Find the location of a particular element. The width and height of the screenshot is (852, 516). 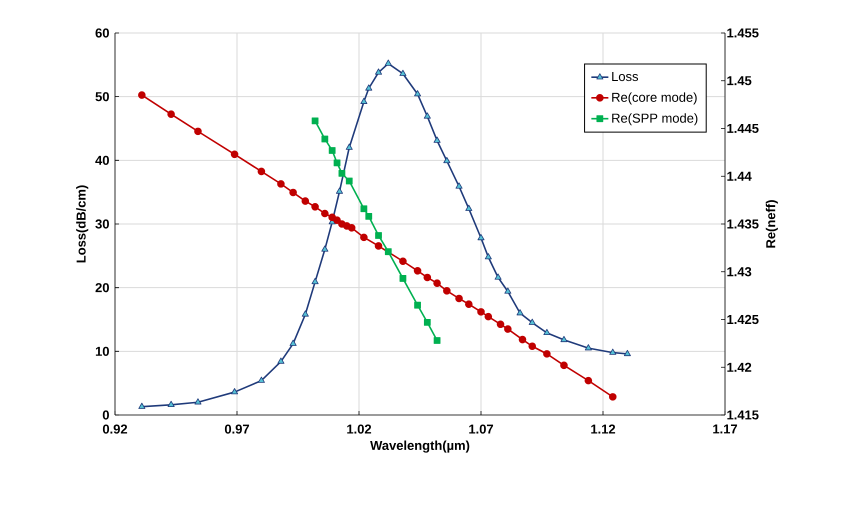

y-tick-label: 20 is located at coordinates (102, 287).